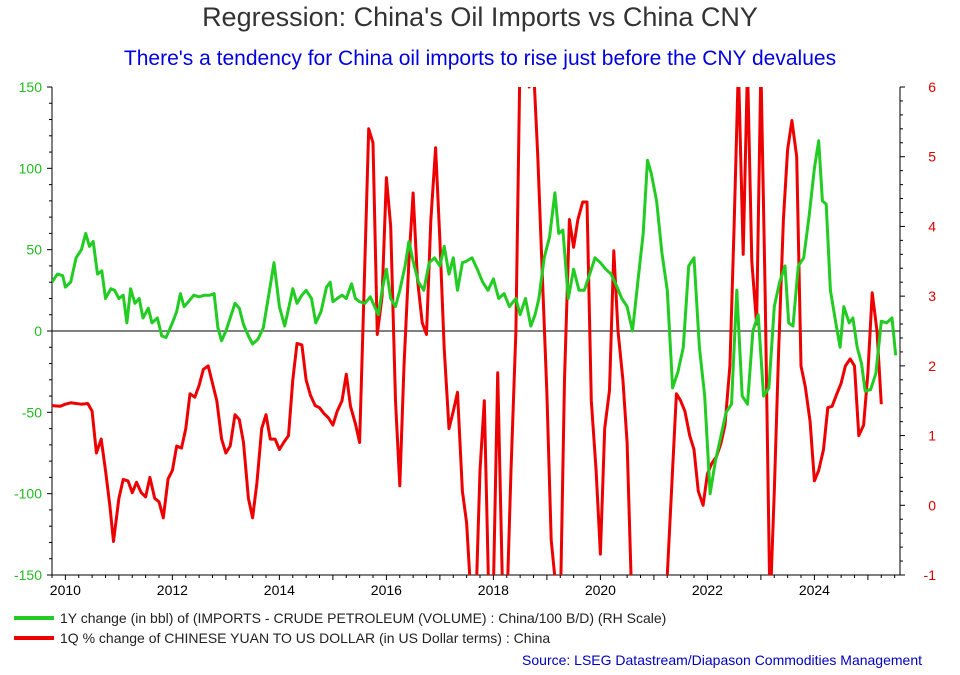 This screenshot has height=675, width=960. I want to click on x-tick-label: 2014, so click(279, 590).